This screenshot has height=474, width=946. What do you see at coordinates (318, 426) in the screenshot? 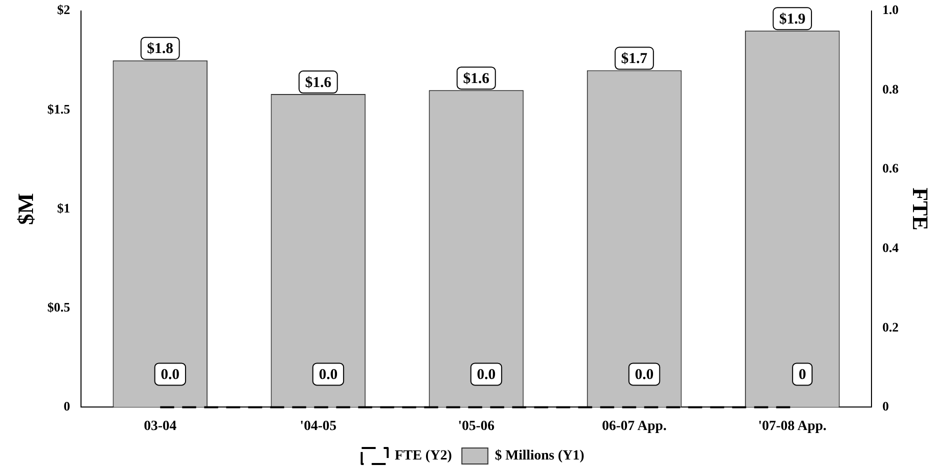
I see `x-tick-label: '04-05` at bounding box center [318, 426].